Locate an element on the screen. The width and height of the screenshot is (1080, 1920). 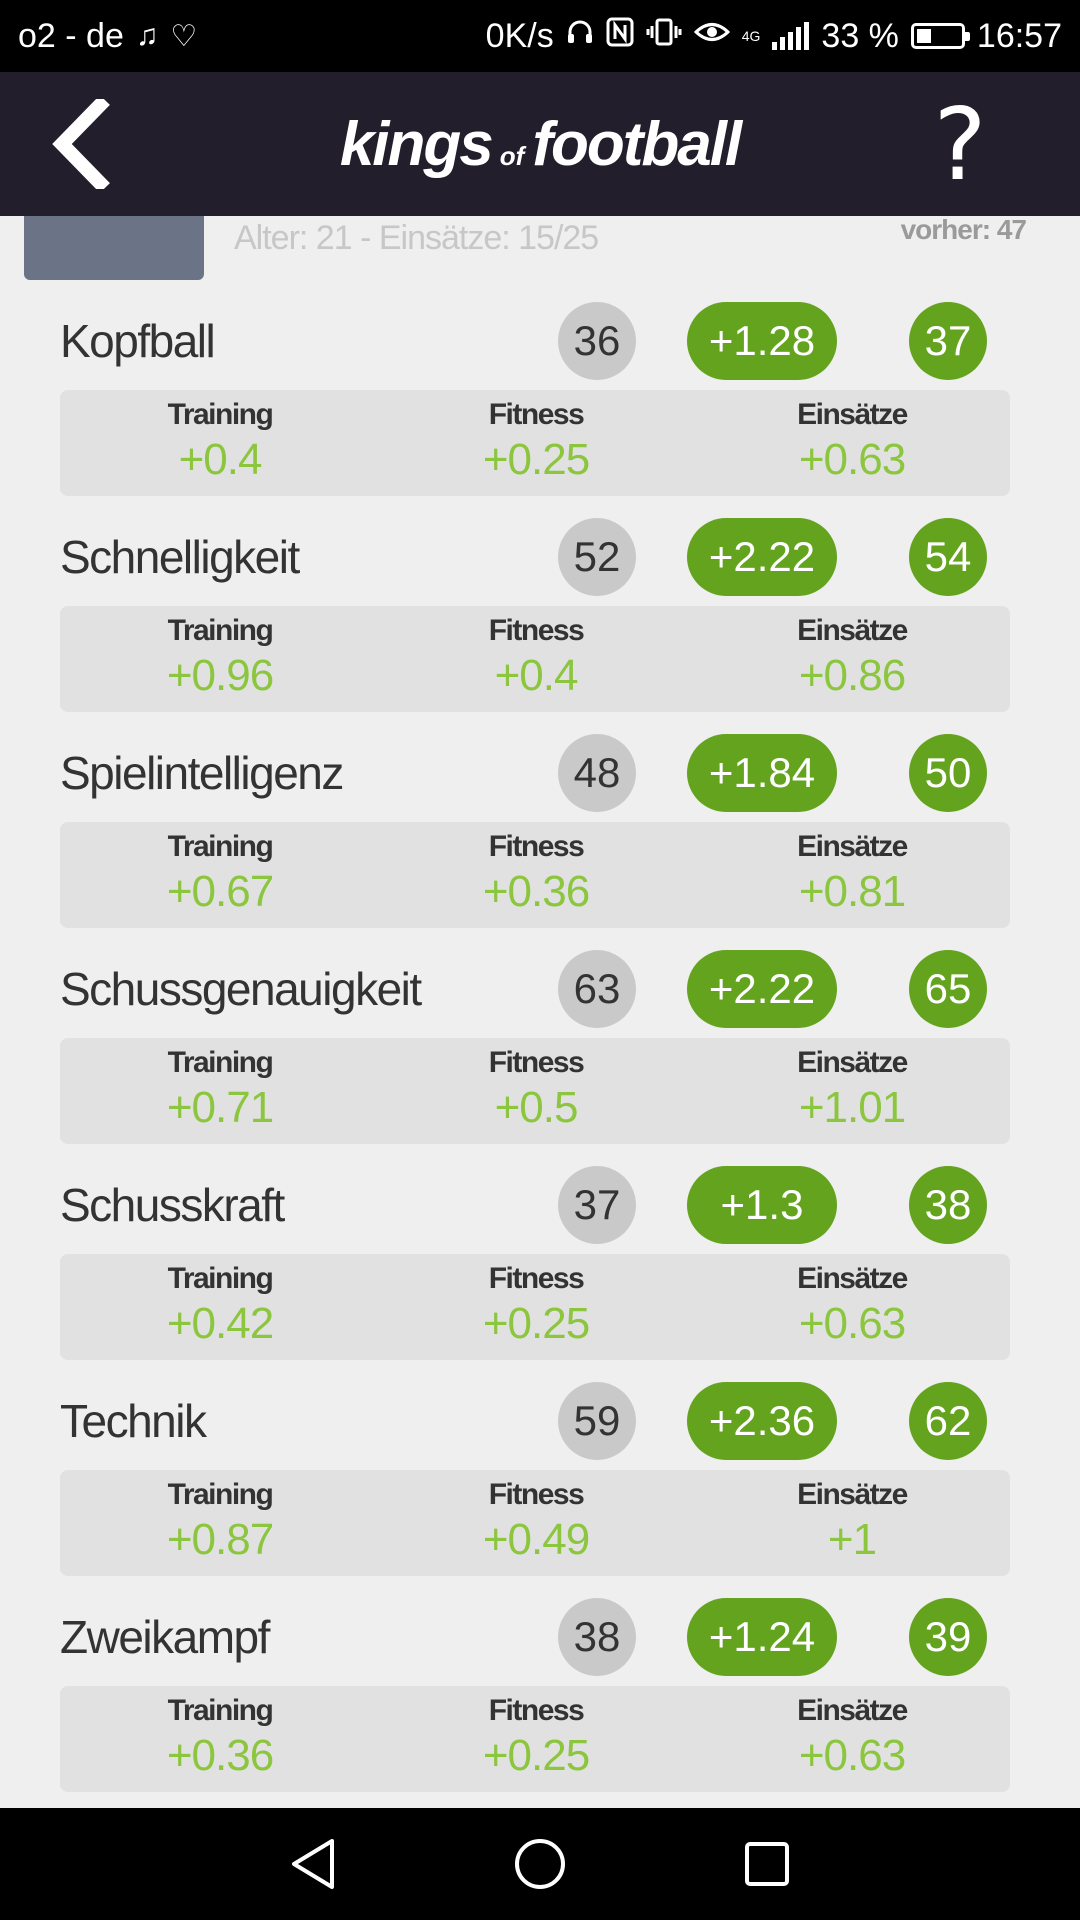
nav-home-button is located at coordinates (540, 1864).